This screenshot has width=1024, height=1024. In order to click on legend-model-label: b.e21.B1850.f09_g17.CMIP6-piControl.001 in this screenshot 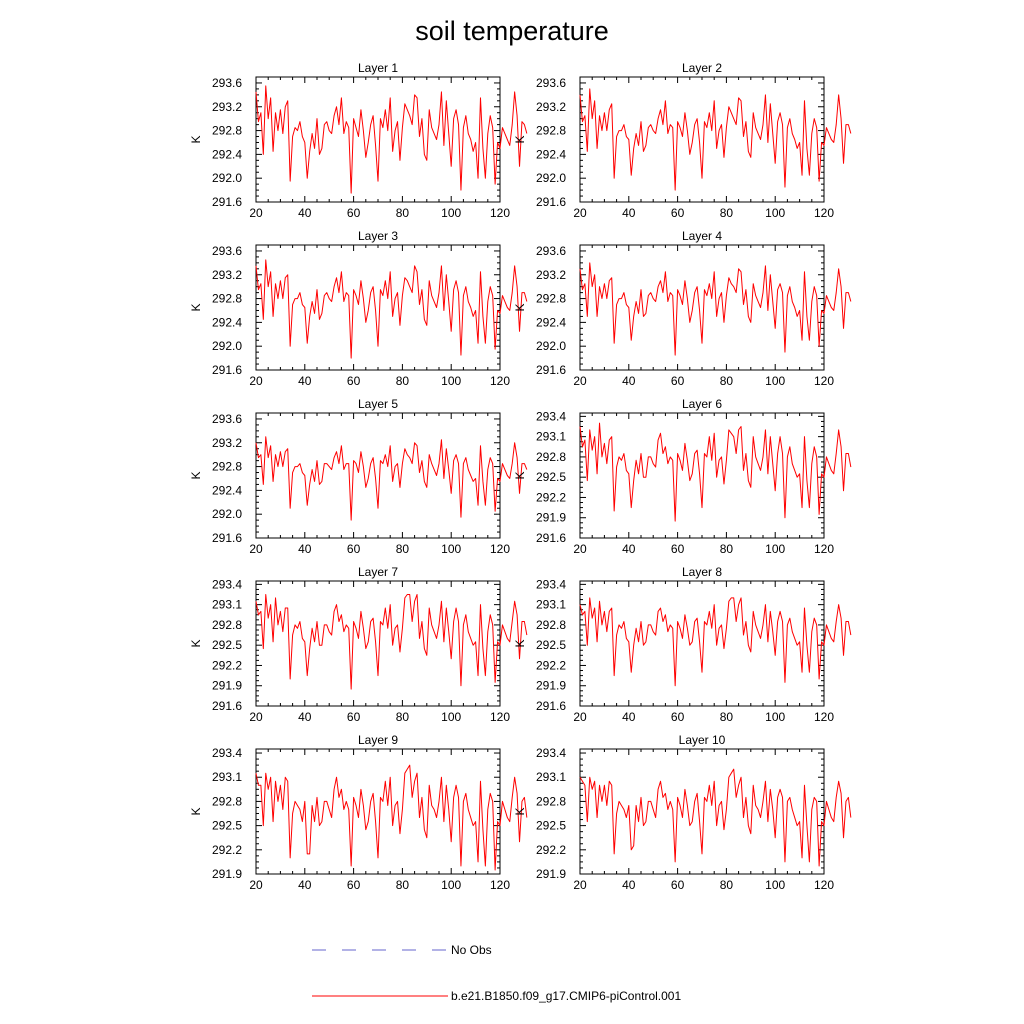, I will do `click(566, 996)`.